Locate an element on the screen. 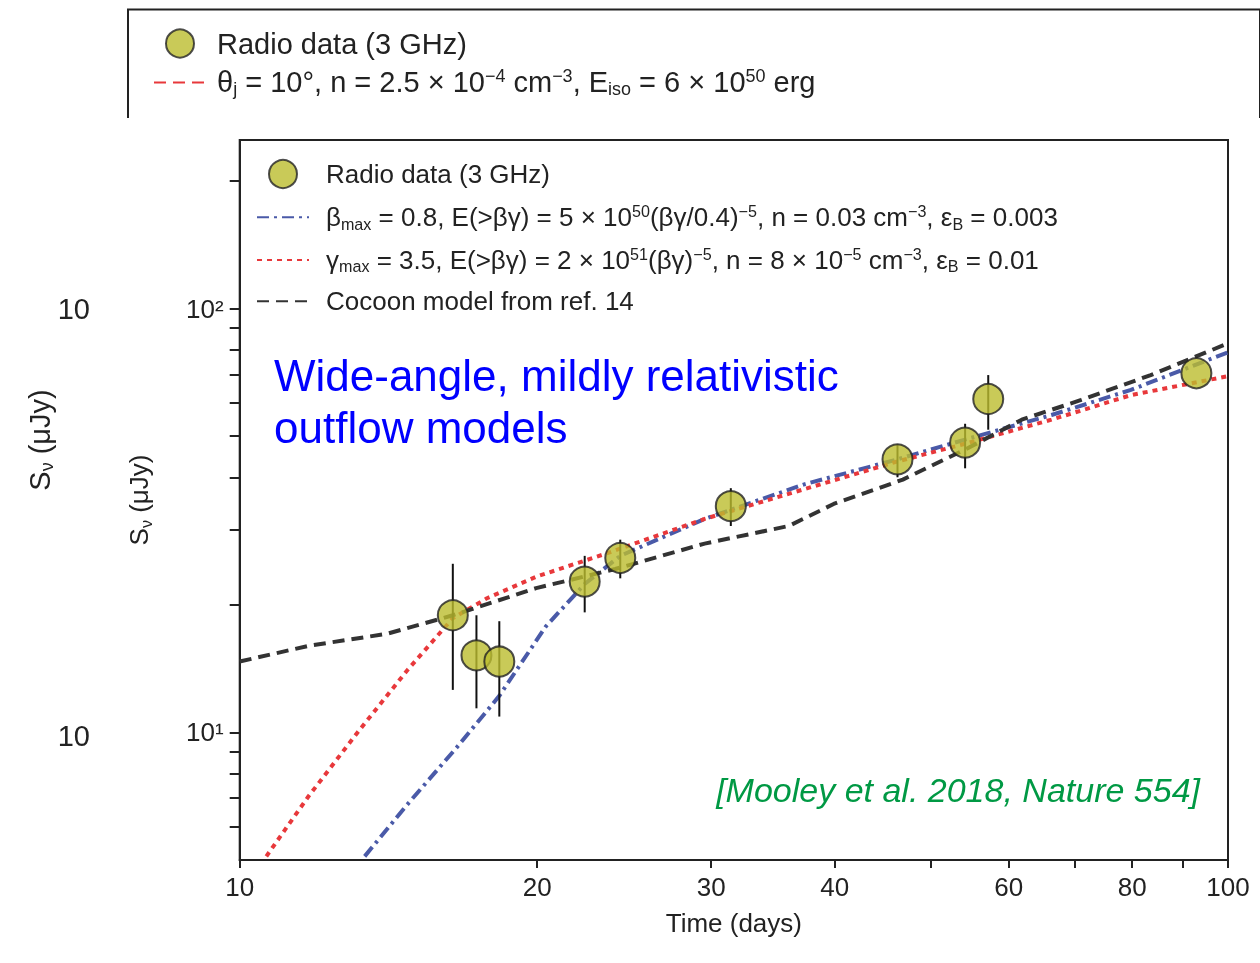  y-axis-title: Sν (μJy) is located at coordinates (139, 500).